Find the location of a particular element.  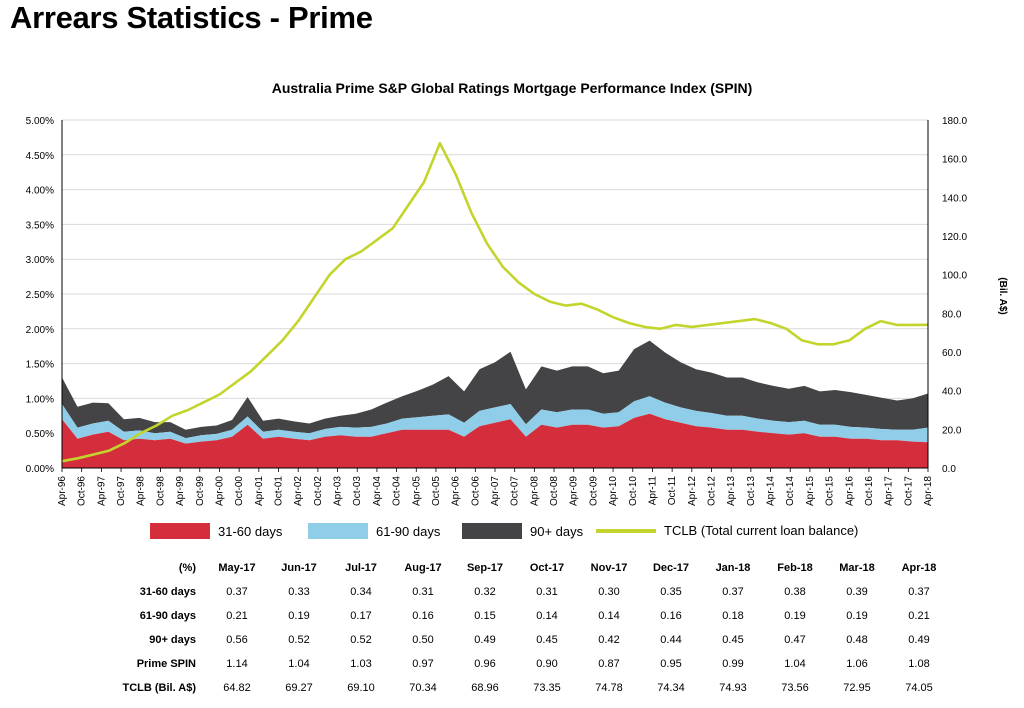

x-tick-label: Oct-17 is located at coordinates (908, 491).